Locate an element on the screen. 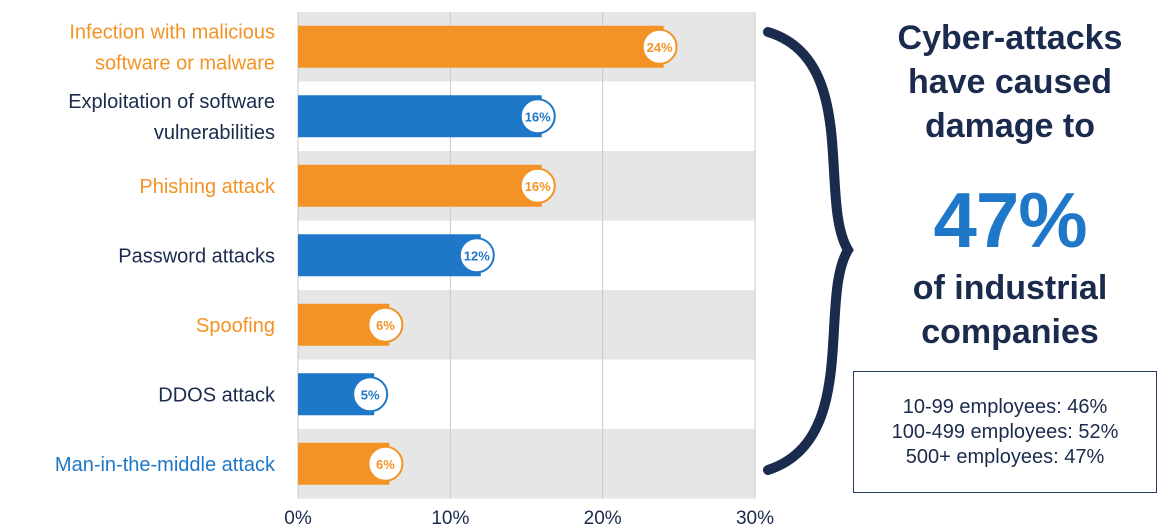 This screenshot has height=529, width=1165. data-label: 5% is located at coordinates (370, 394).